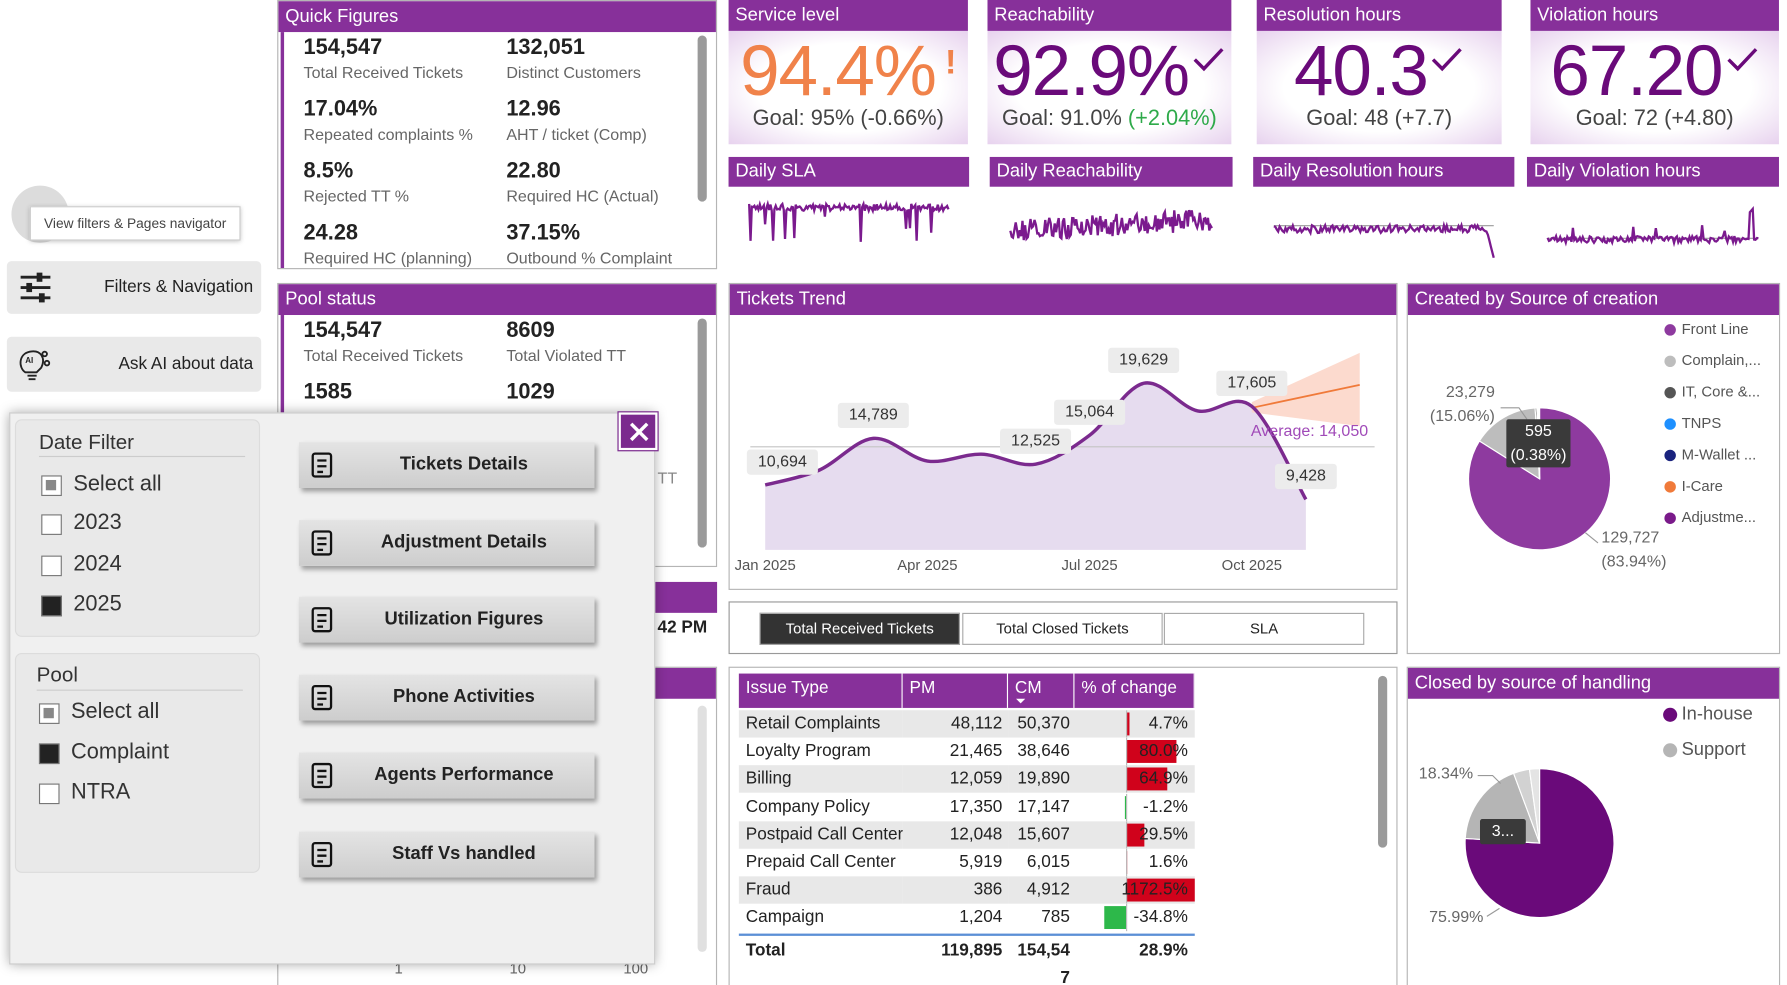  I want to click on page-button-label: Agents Performance, so click(464, 775).